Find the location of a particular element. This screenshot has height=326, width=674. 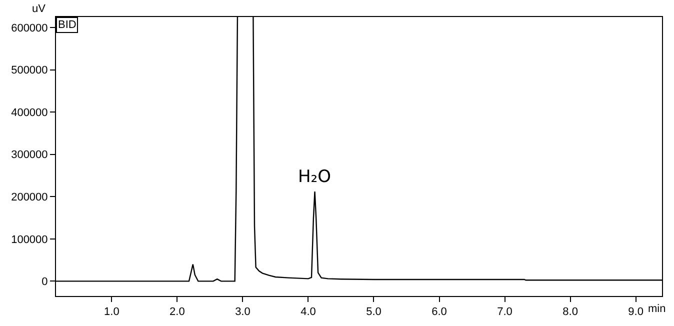

x-tick-label: 6.0 is located at coordinates (439, 312).